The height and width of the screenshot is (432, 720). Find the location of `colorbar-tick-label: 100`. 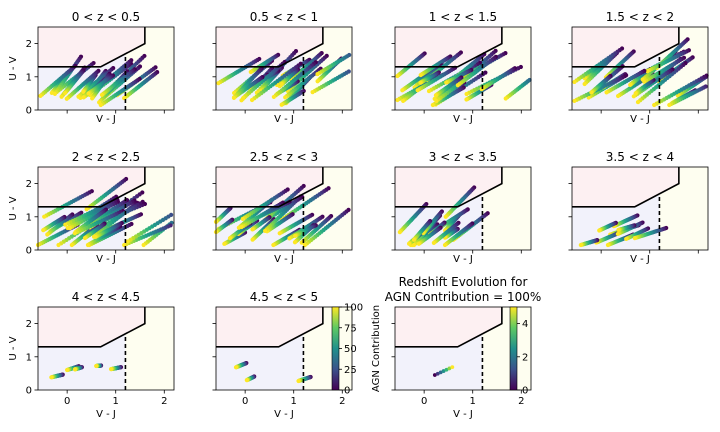

colorbar-tick-label: 100 is located at coordinates (353, 308).